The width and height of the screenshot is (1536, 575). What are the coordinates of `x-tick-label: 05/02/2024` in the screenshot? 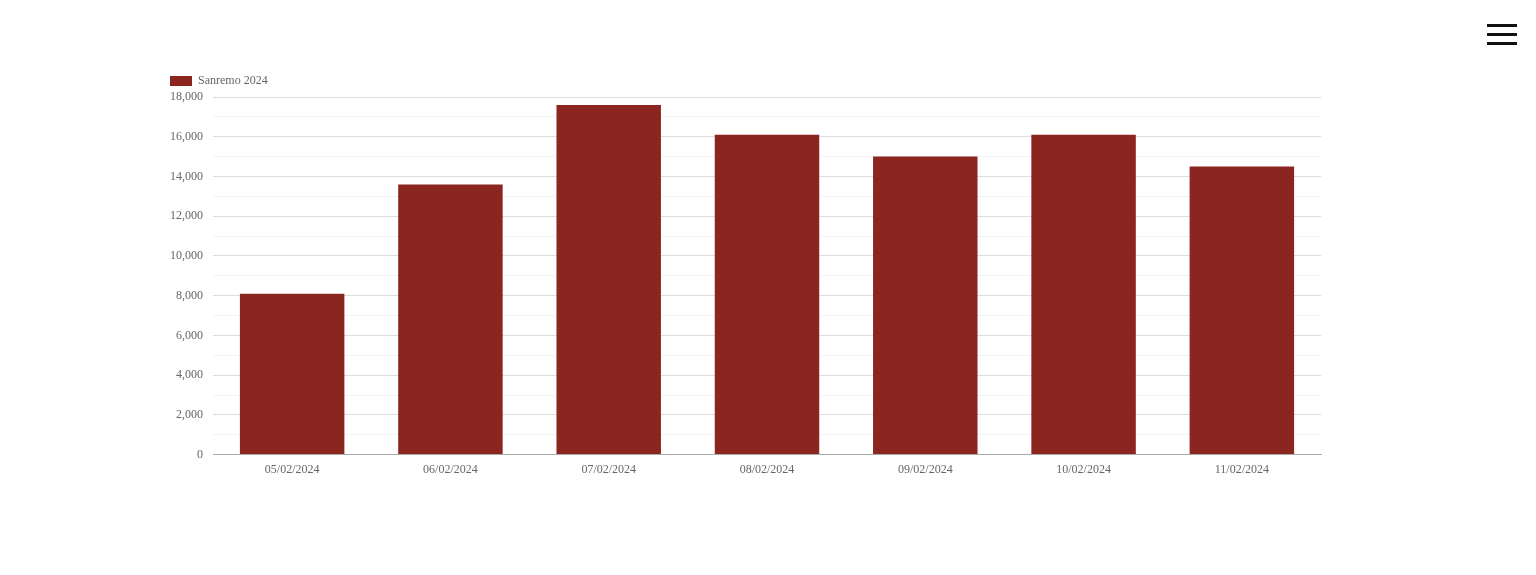 It's located at (292, 468).